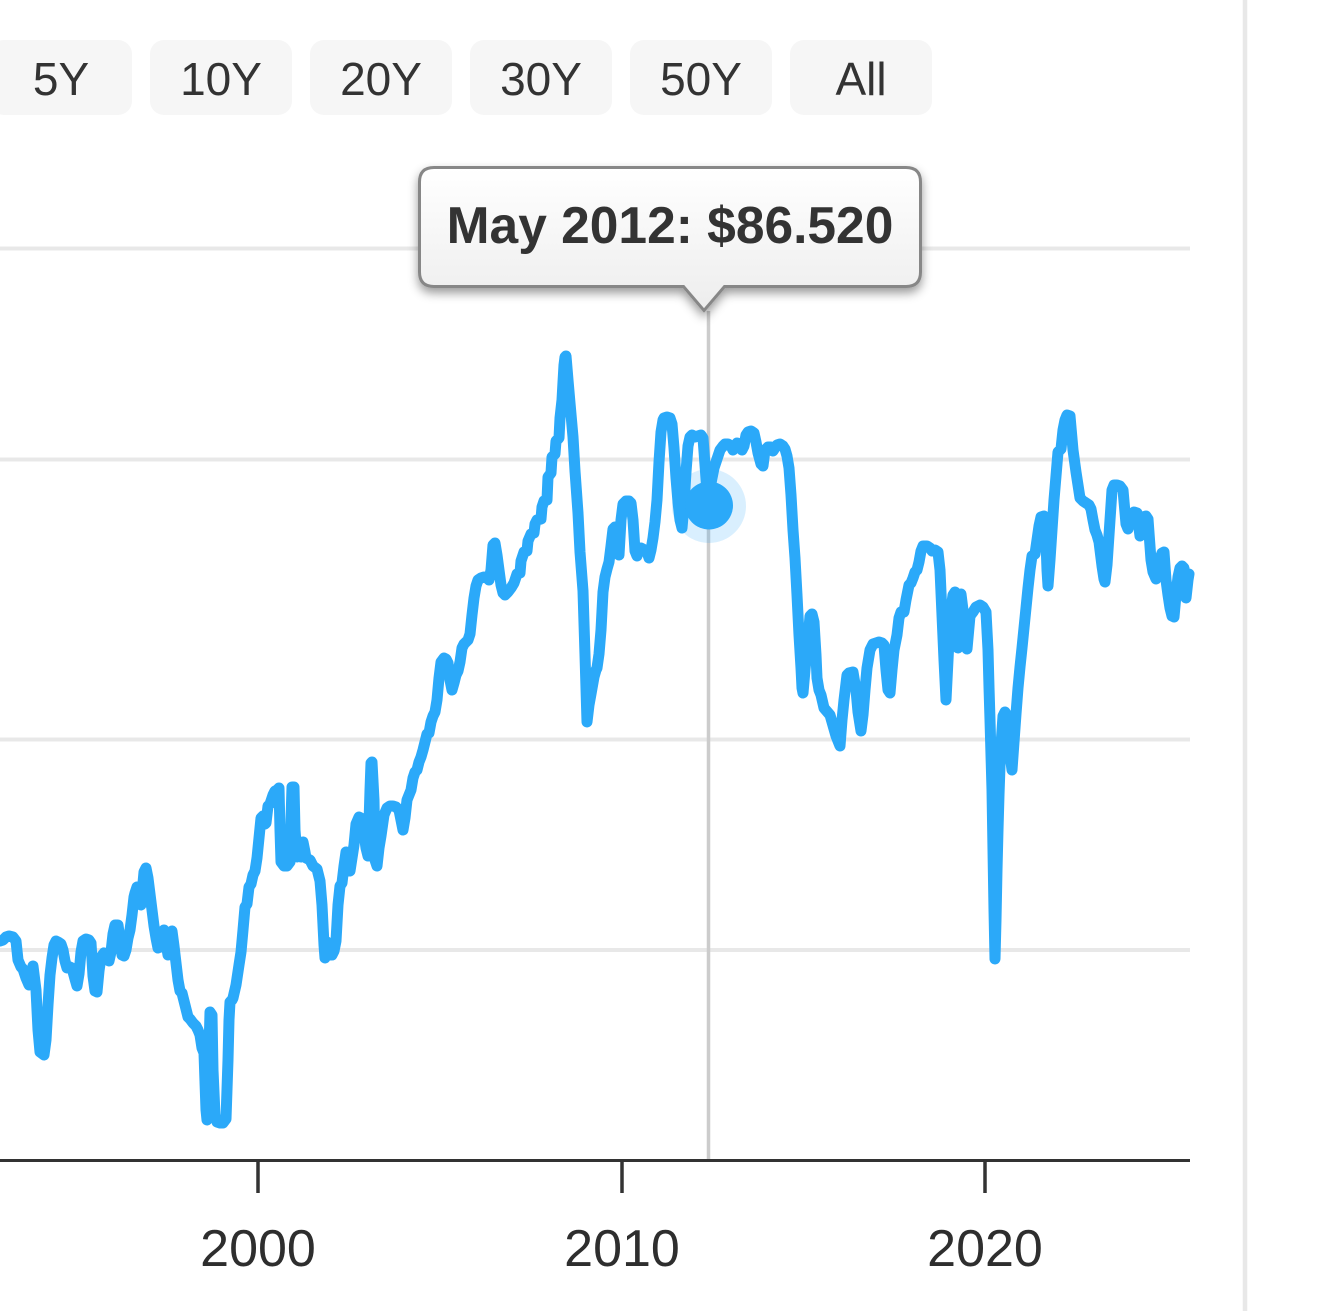 This screenshot has height=1316, width=1320. Describe the element at coordinates (622, 1249) in the screenshot. I see `svg-text: 2010` at that location.